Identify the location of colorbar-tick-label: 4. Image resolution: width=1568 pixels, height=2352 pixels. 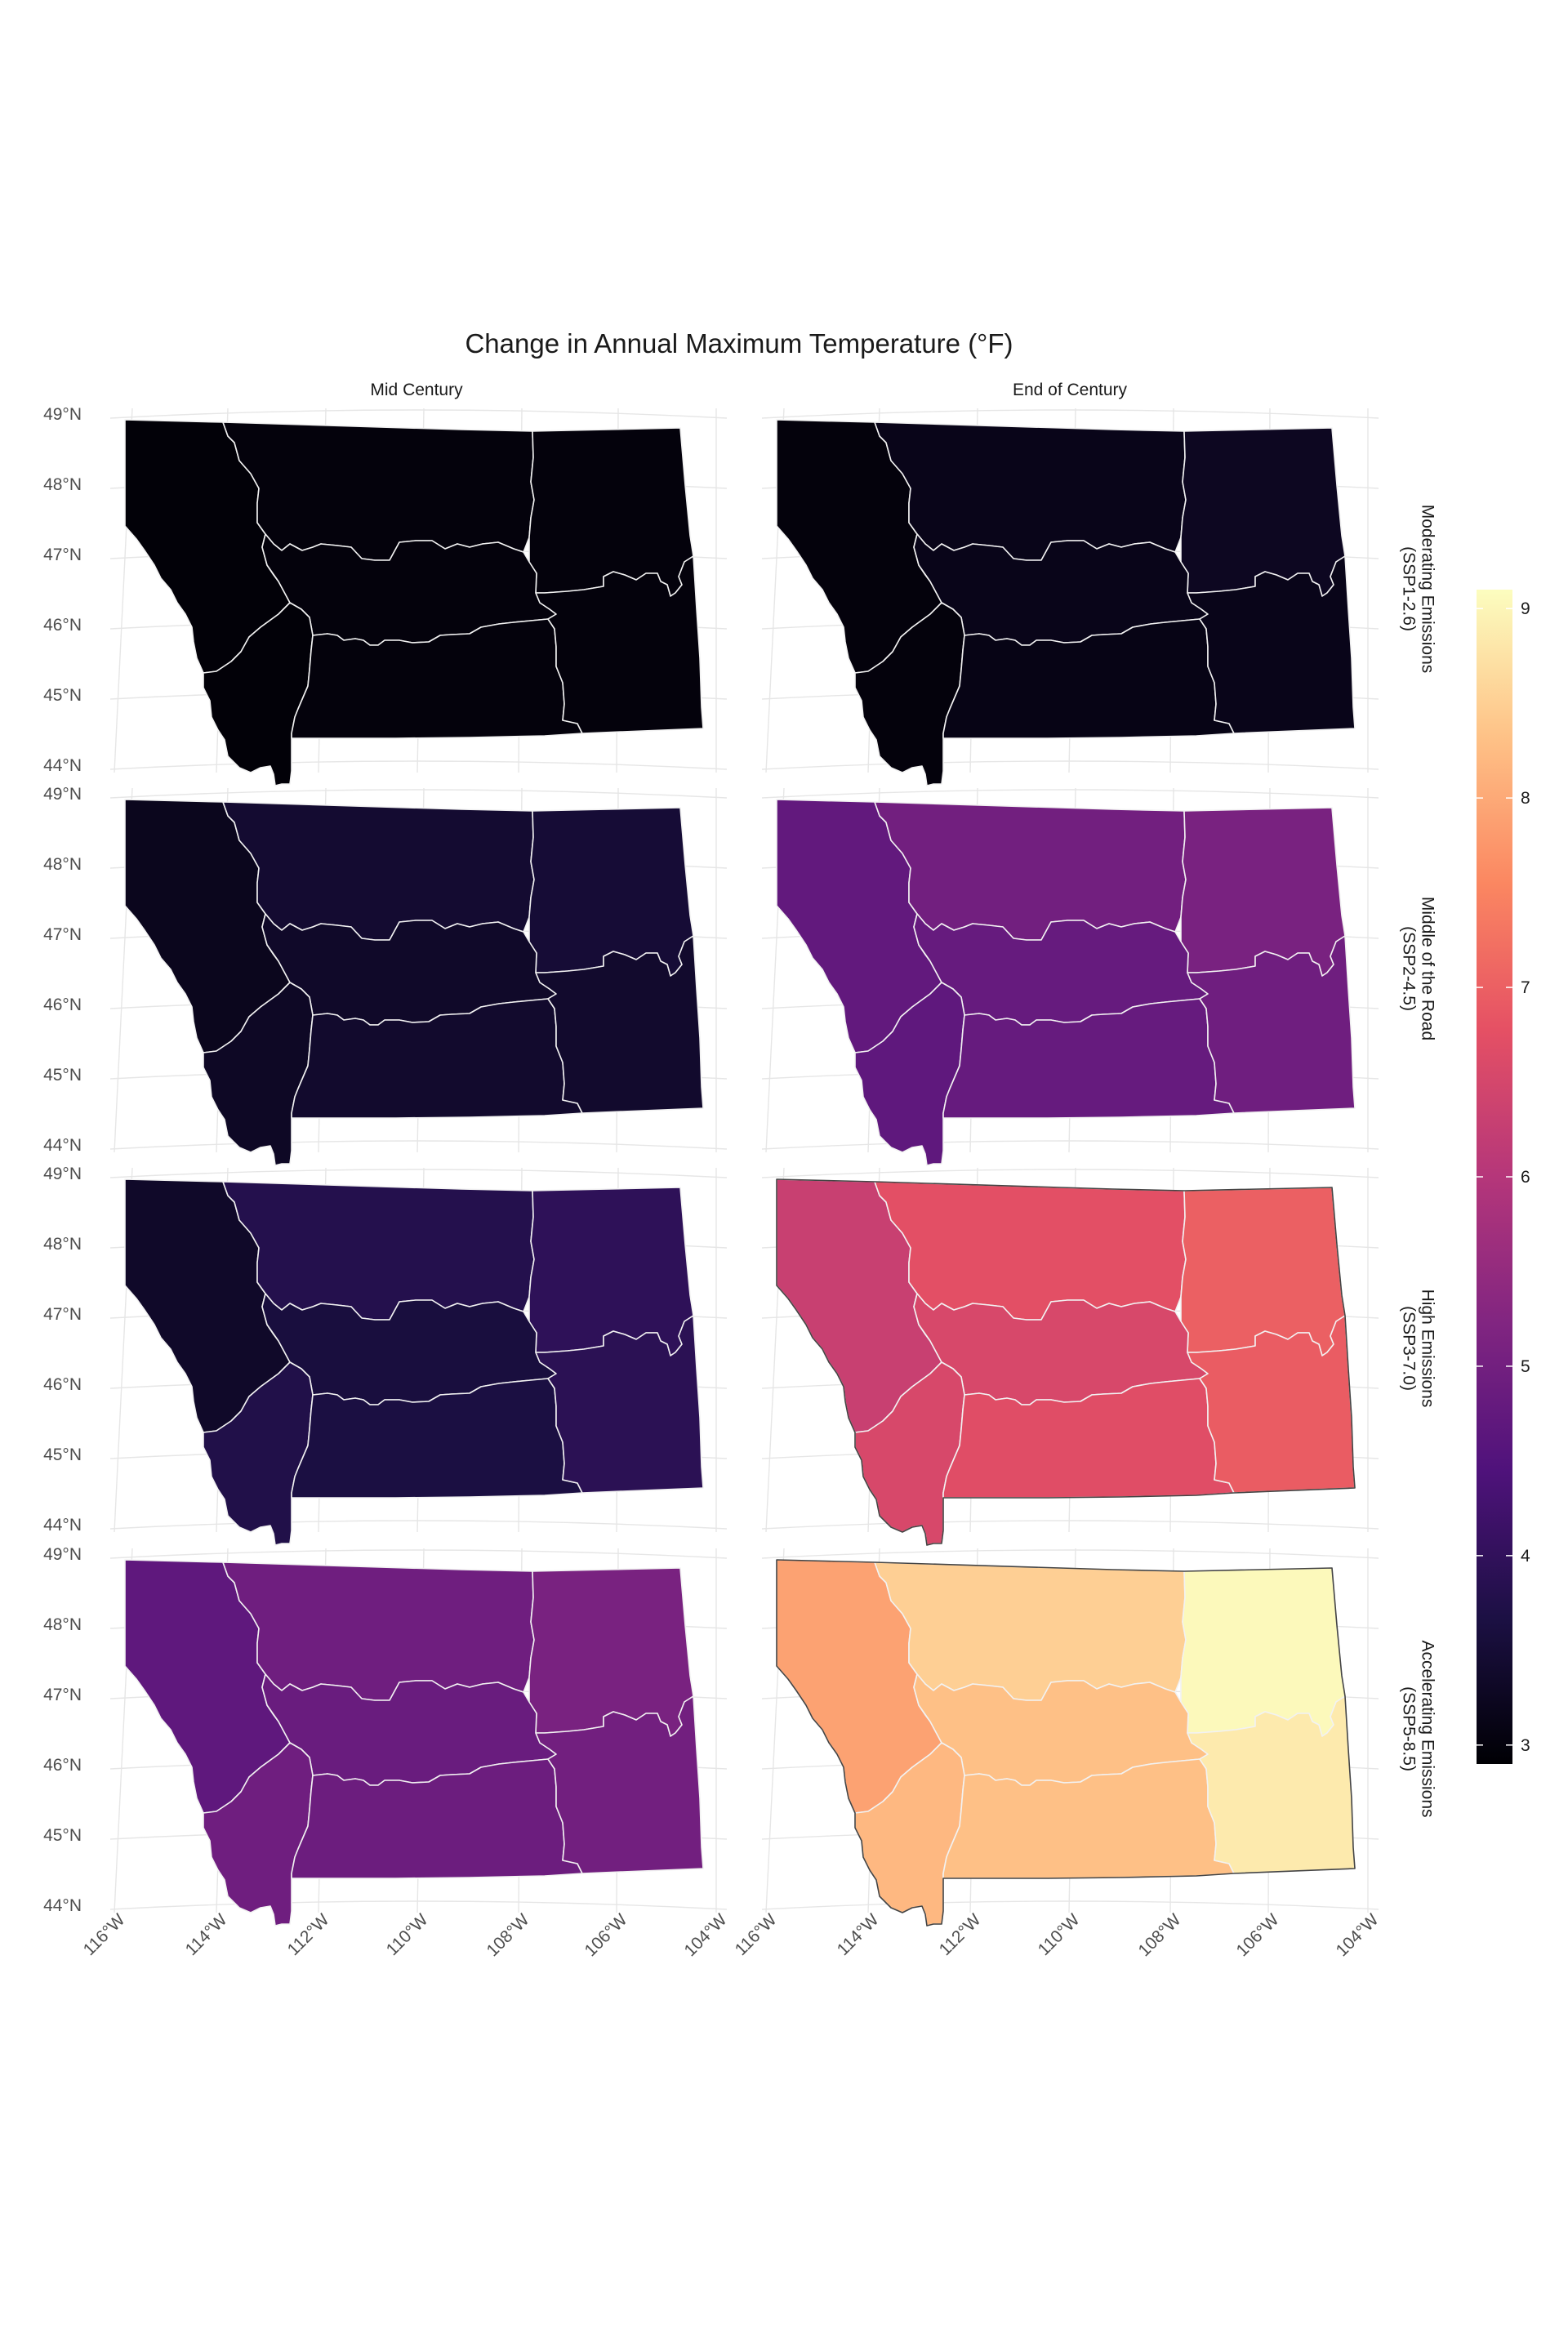
(1525, 1556).